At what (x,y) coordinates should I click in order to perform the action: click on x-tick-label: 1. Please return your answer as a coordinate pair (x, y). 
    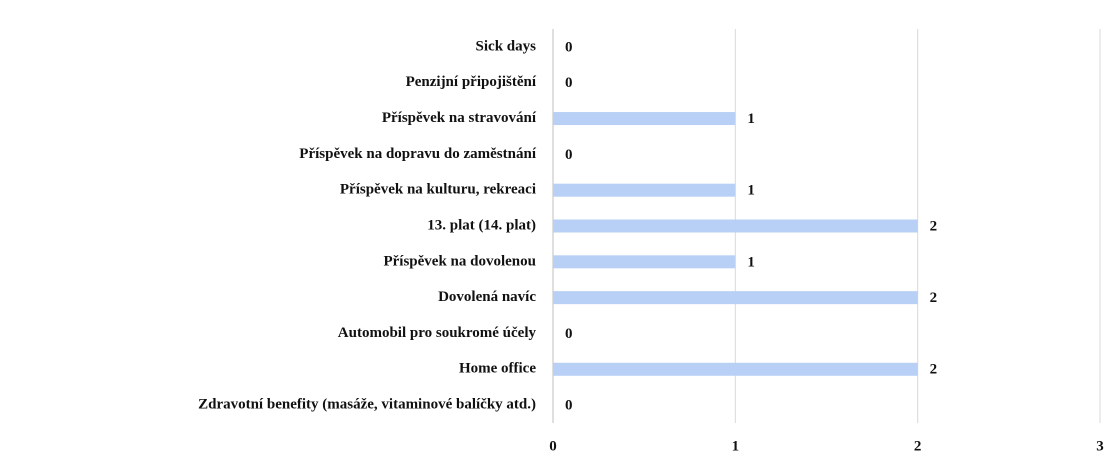
    Looking at the image, I should click on (736, 446).